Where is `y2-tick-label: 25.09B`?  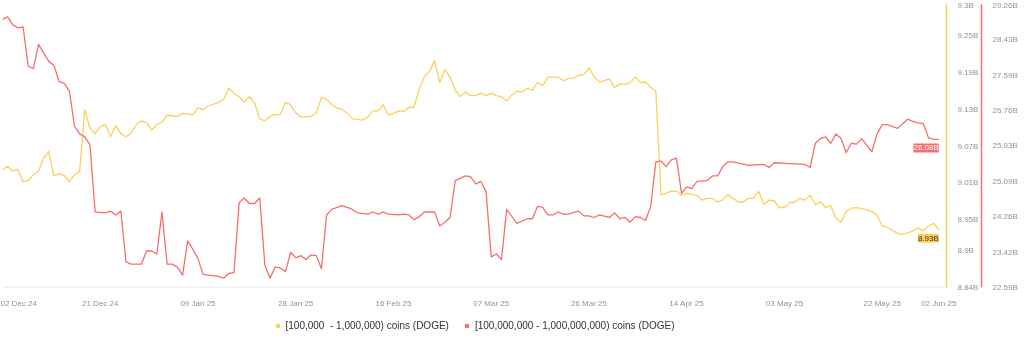 y2-tick-label: 25.09B is located at coordinates (1005, 181).